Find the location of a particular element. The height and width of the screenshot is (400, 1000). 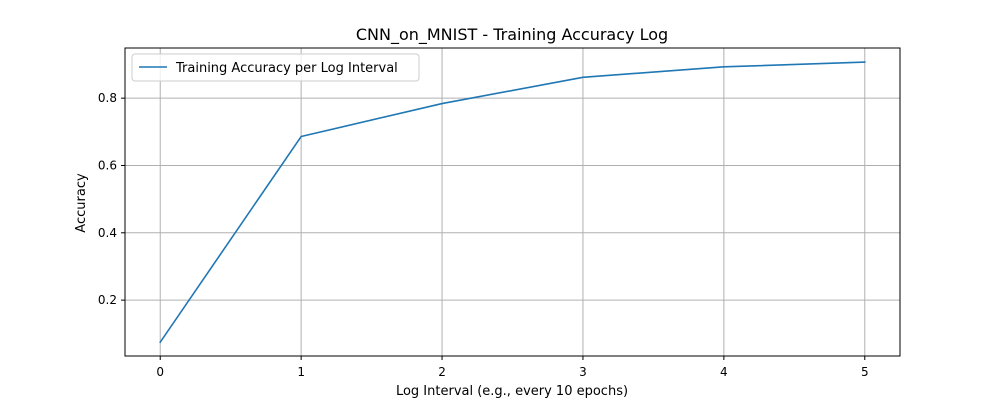

x-tick-label: 3 is located at coordinates (583, 372).